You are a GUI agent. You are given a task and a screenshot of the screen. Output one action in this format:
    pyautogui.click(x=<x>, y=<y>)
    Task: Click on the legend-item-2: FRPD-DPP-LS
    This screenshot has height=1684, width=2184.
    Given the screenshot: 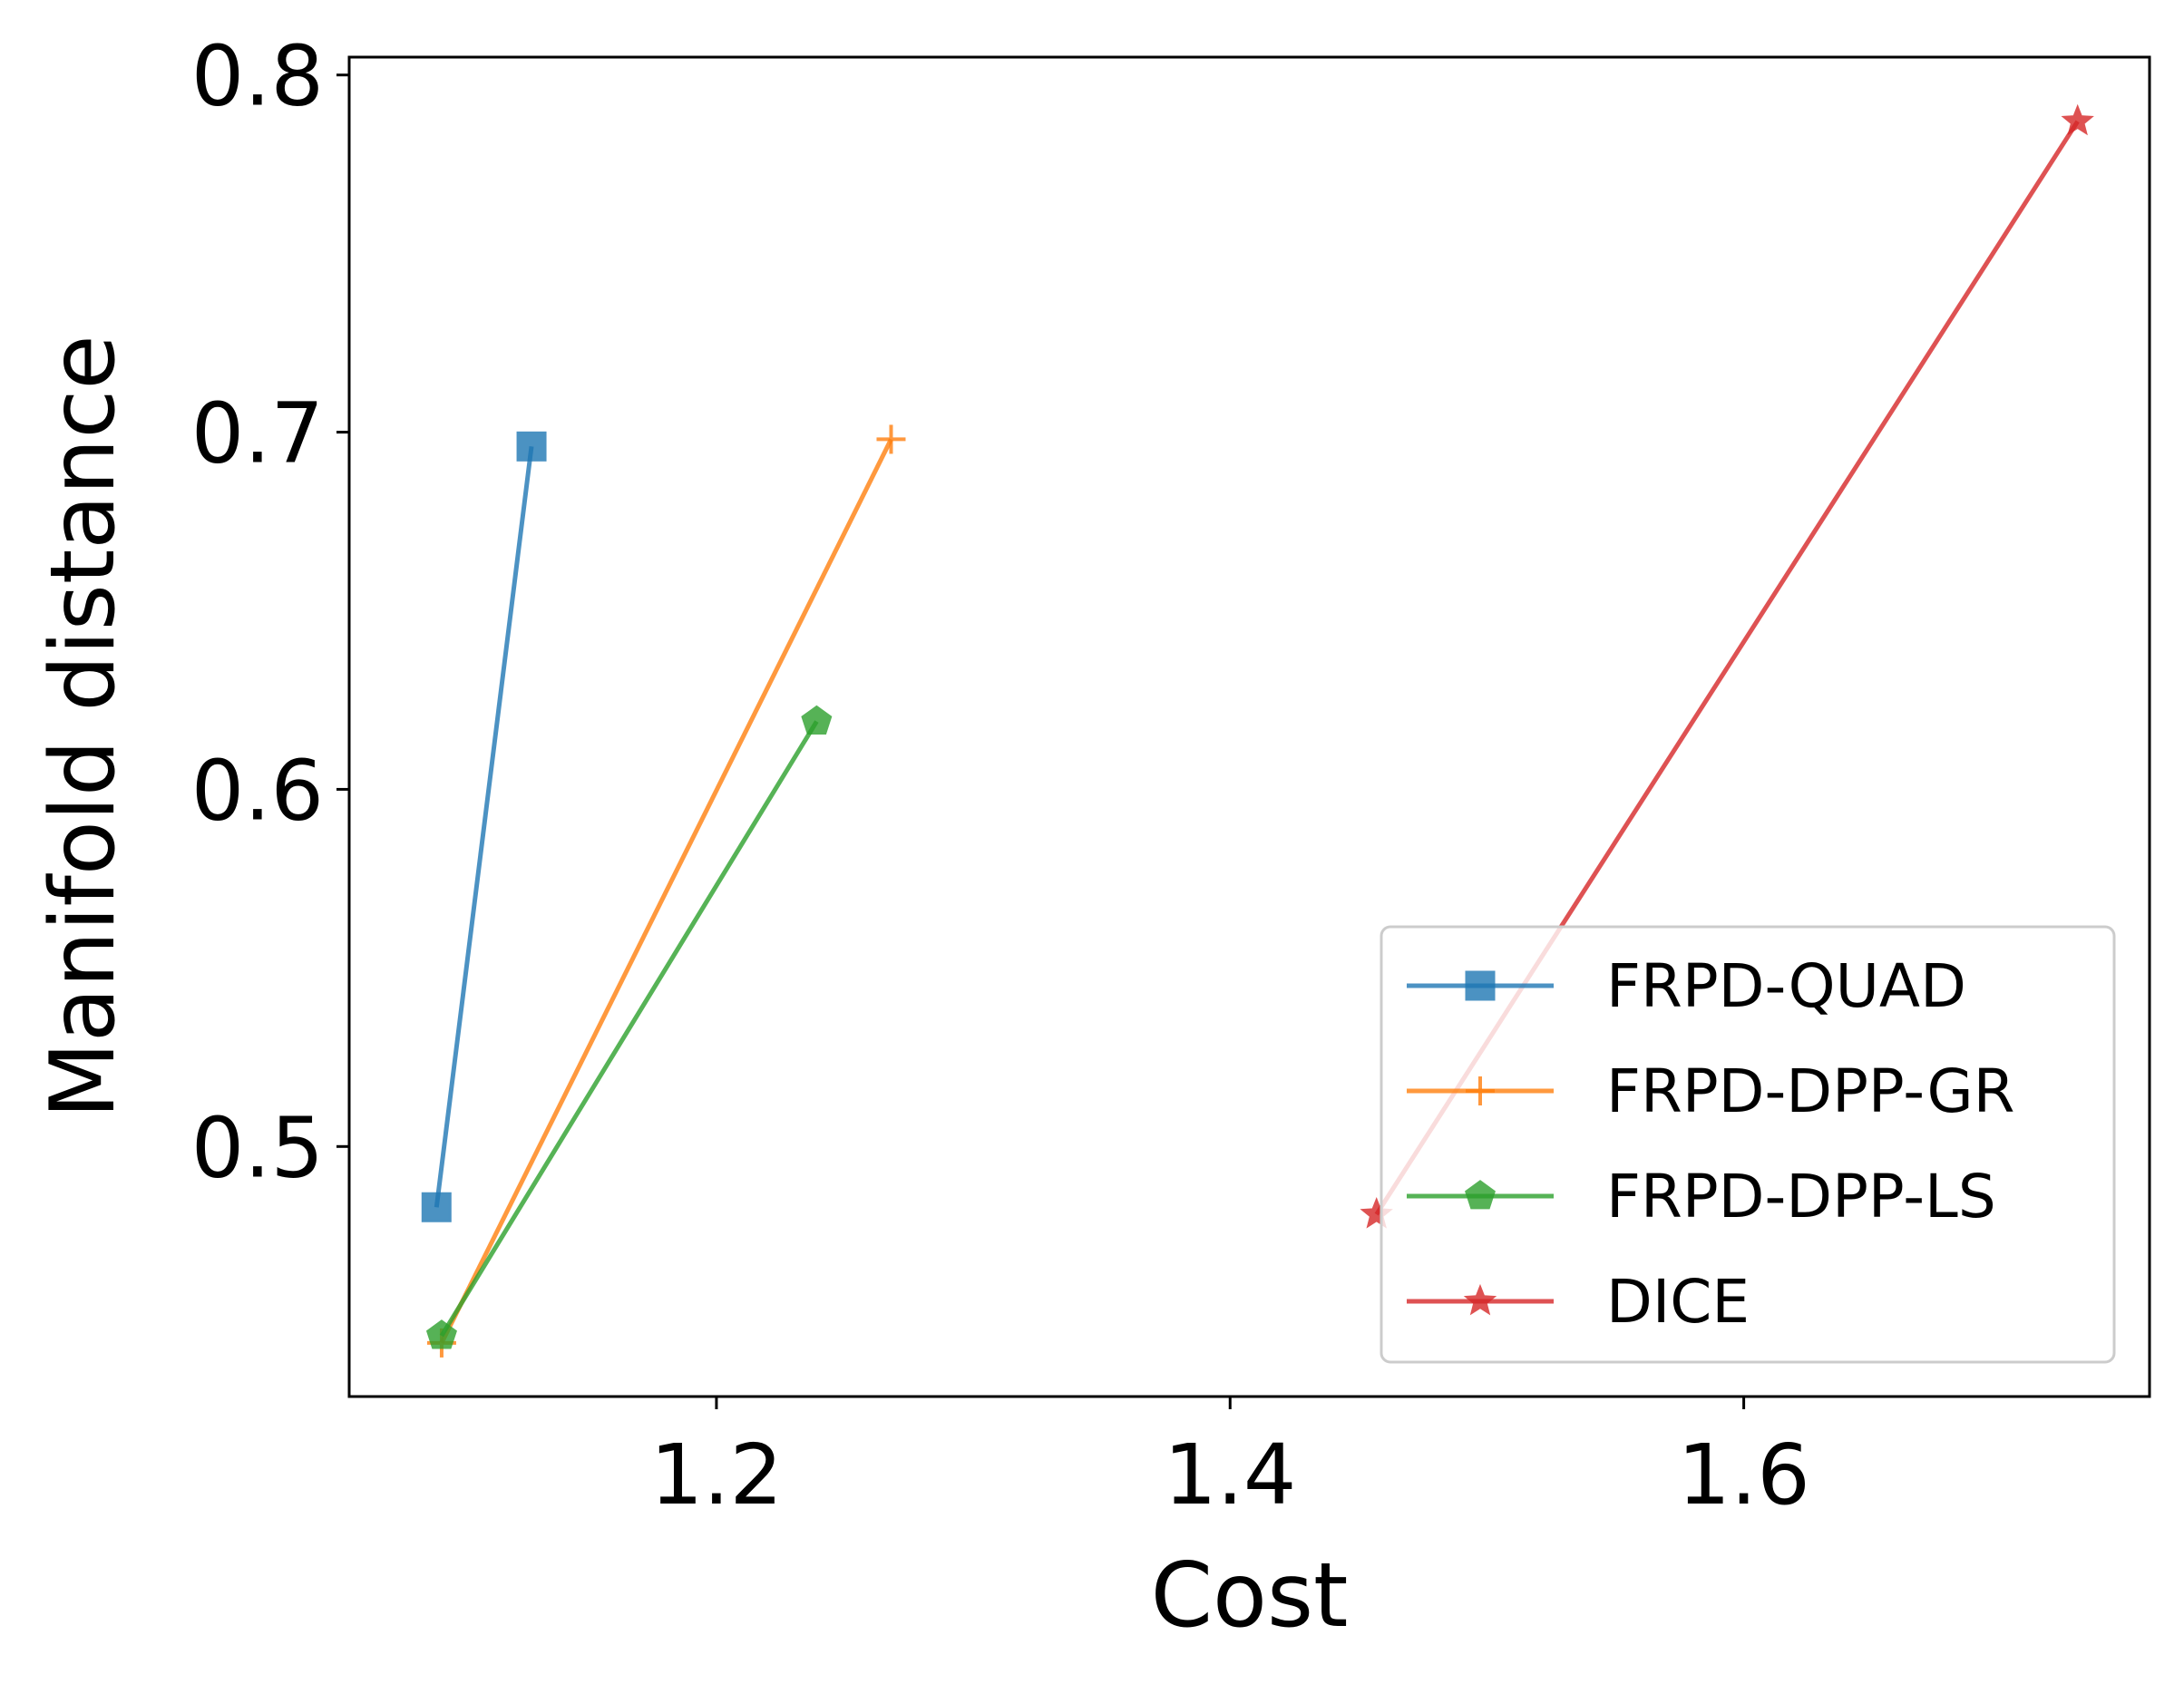 What is the action you would take?
    pyautogui.click(x=1701, y=1196)
    